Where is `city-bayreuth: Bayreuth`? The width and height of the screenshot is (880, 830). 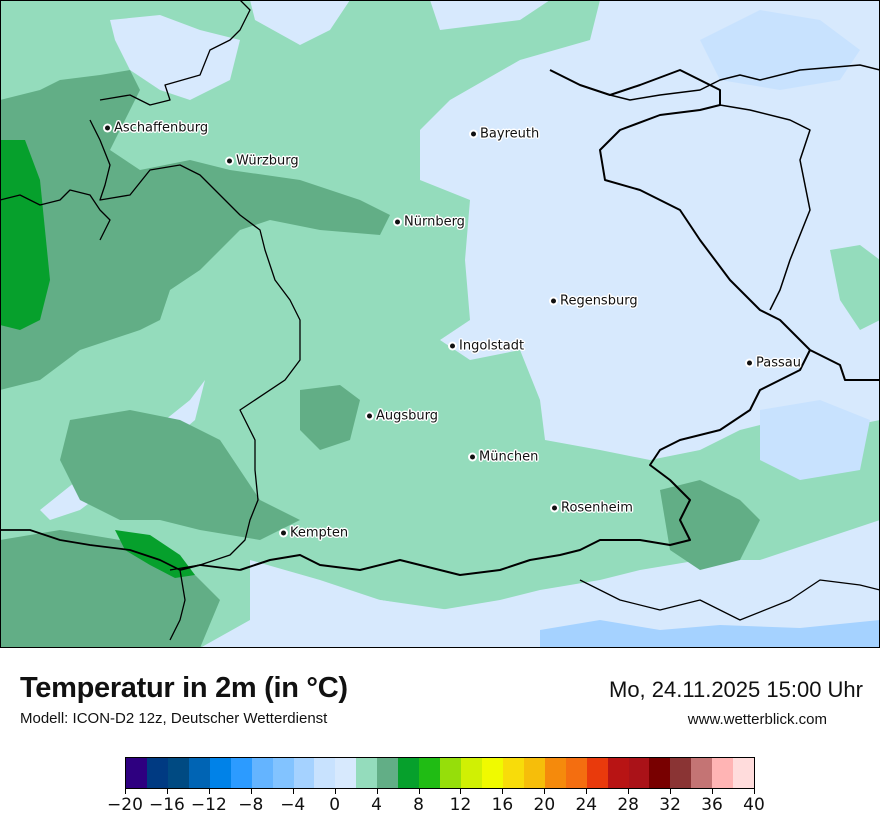 city-bayreuth: Bayreuth is located at coordinates (505, 134).